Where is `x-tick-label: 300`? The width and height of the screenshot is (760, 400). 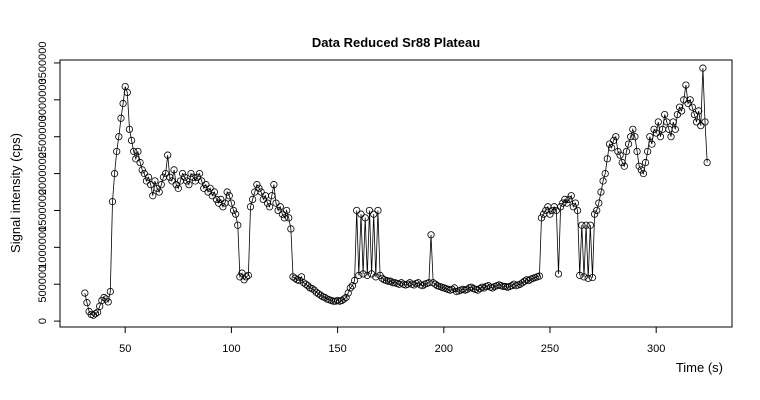
x-tick-label: 300 is located at coordinates (656, 349).